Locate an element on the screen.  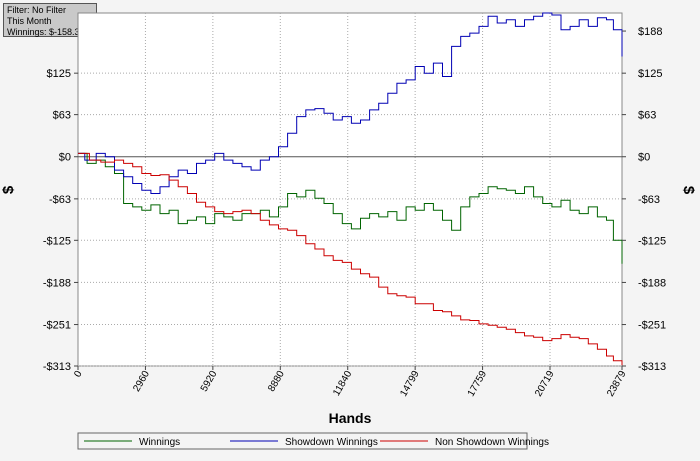
legend-entry-non-showdown-label: Non Showdown Winnings is located at coordinates (492, 442).